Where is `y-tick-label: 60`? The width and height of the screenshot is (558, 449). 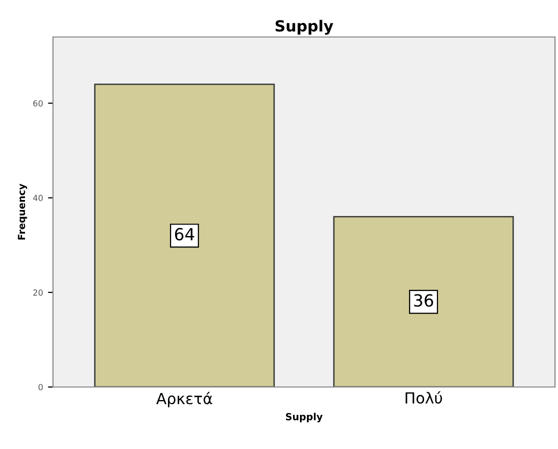 y-tick-label: 60 is located at coordinates (38, 103).